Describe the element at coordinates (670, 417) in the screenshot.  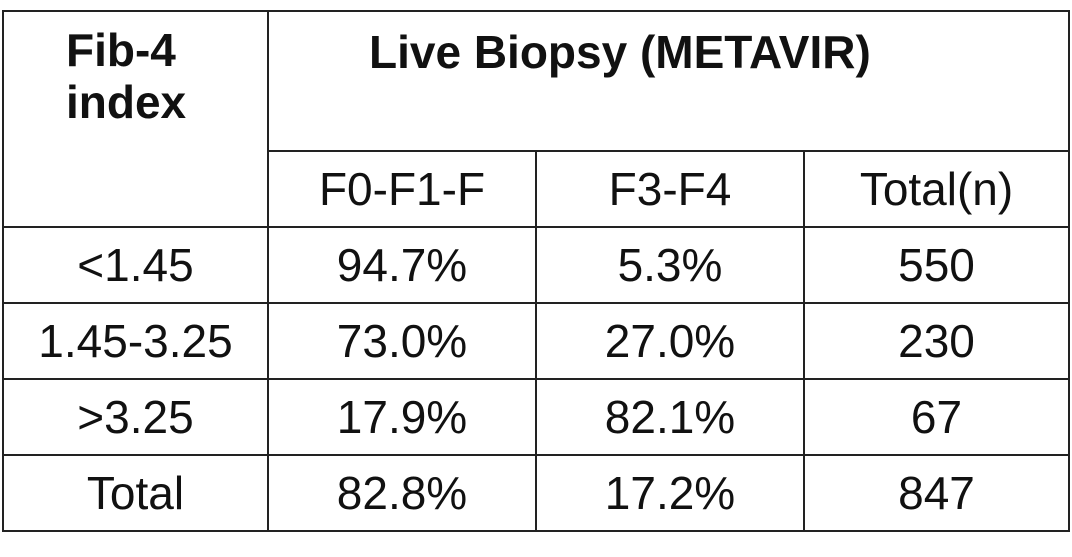
I see `f3-f4-cell: 82.1%` at that location.